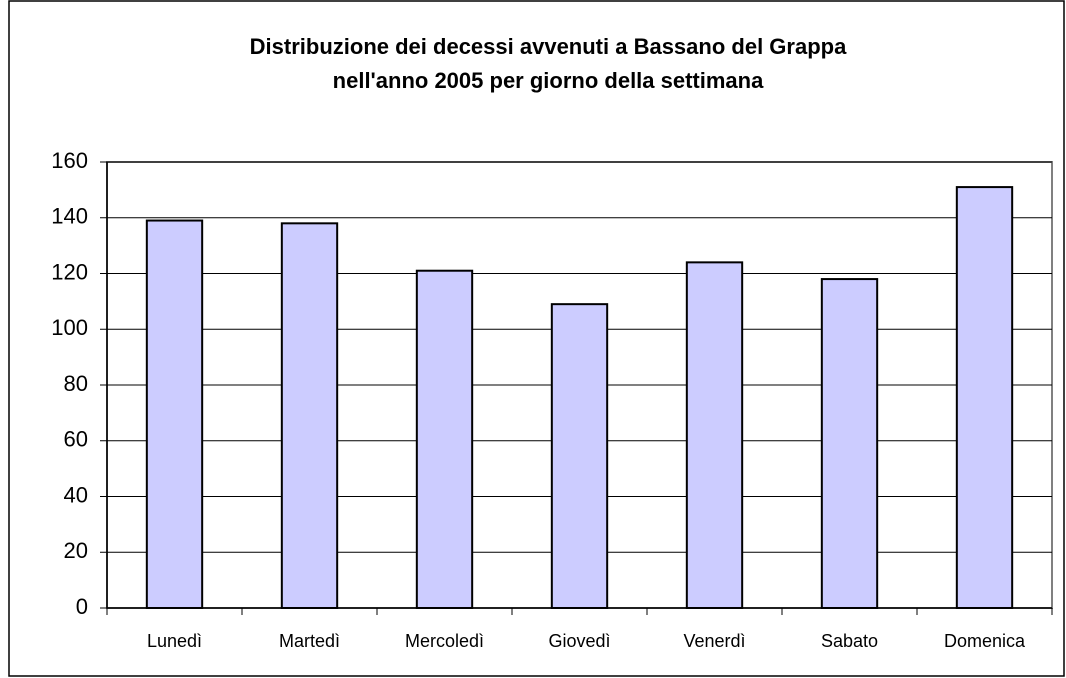  What do you see at coordinates (76, 383) in the screenshot?
I see `y-tick-label: 80` at bounding box center [76, 383].